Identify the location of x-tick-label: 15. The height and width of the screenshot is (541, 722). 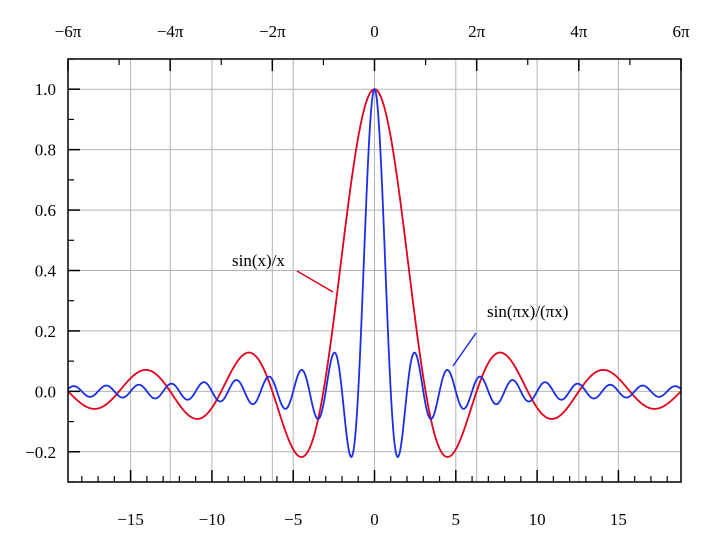
(618, 519).